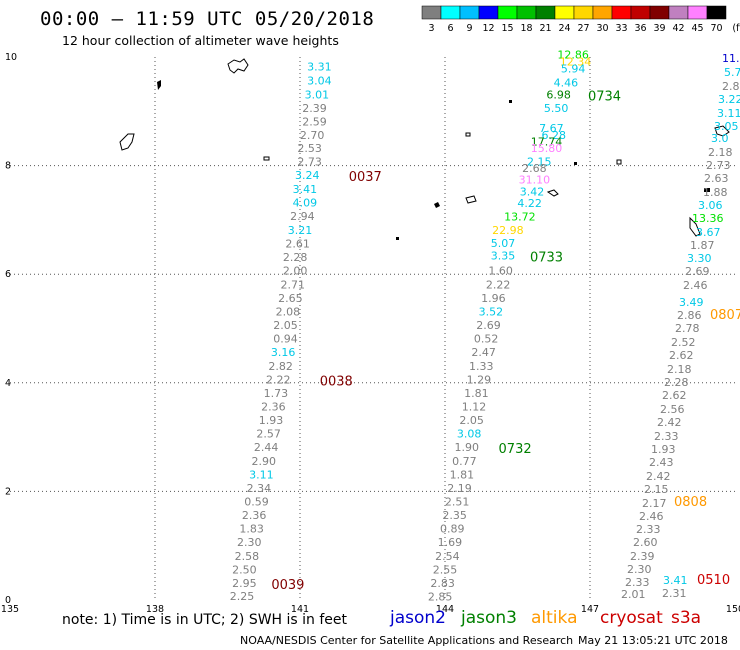 The height and width of the screenshot is (650, 740). Describe the element at coordinates (573, 69) in the screenshot. I see `wave-height-point: 5.94` at that location.